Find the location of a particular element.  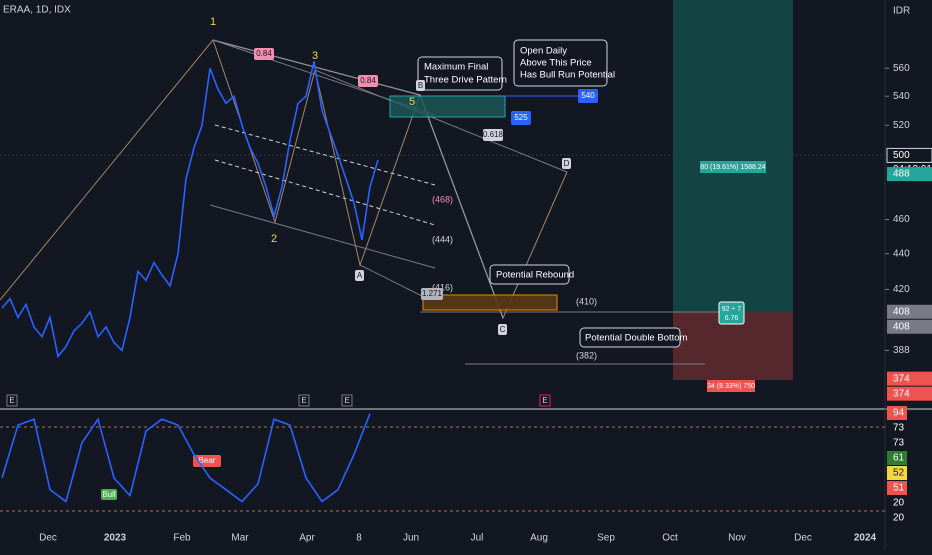

point: B is located at coordinates (420, 85).